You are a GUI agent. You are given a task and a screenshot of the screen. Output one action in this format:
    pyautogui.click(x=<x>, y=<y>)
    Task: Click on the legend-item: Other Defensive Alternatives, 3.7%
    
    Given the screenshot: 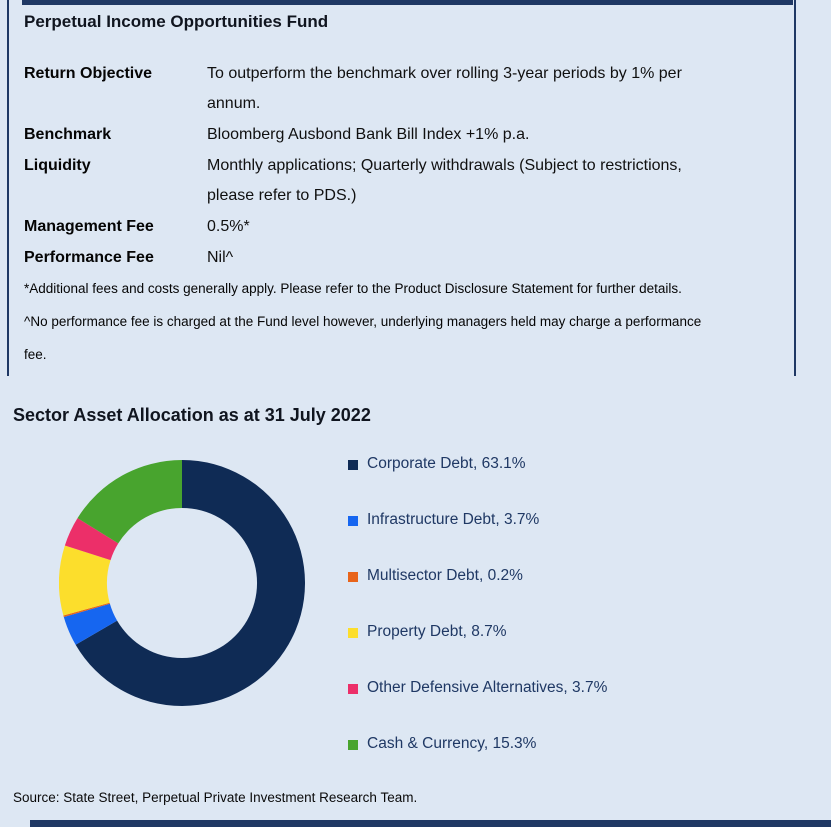 What is the action you would take?
    pyautogui.click(x=477, y=688)
    